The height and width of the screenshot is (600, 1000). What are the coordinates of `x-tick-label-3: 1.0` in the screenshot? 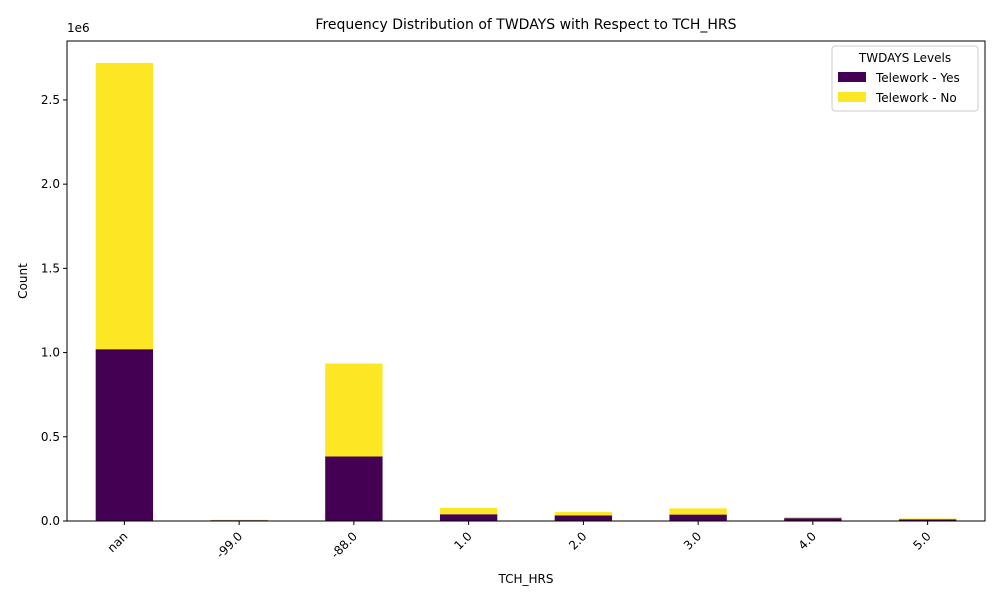 It's located at (462, 540).